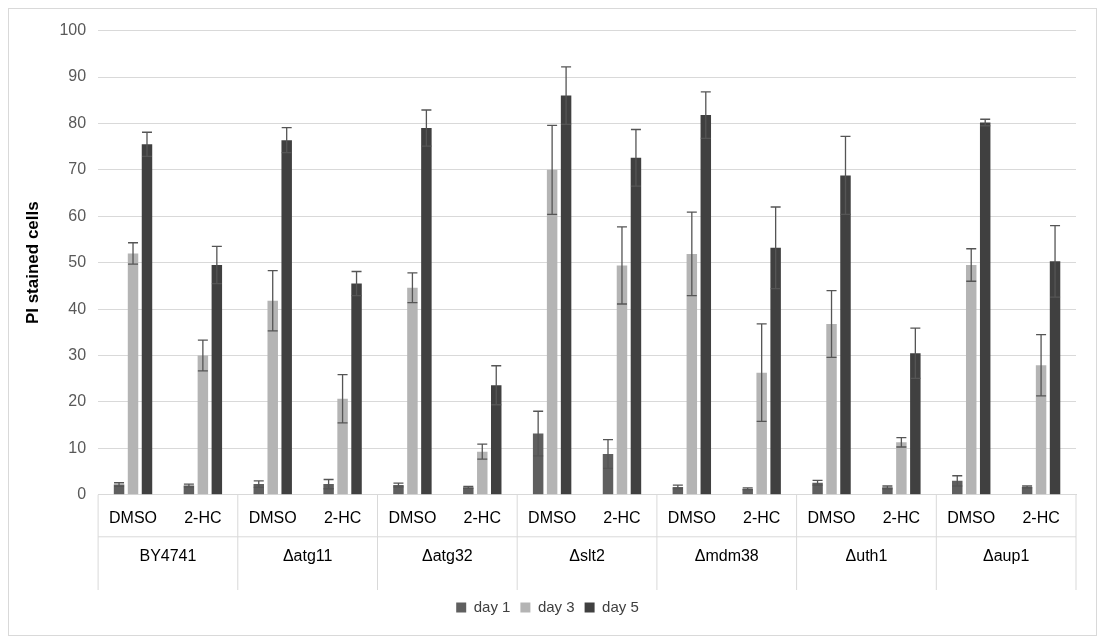  Describe the element at coordinates (77, 308) in the screenshot. I see `y-tick-label: 40` at that location.